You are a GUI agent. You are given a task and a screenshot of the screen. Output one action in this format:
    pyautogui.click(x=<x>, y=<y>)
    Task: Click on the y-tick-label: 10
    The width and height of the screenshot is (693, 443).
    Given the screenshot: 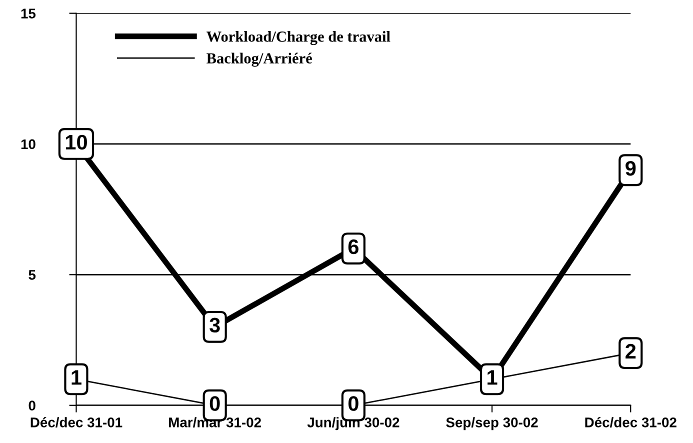 What is the action you would take?
    pyautogui.click(x=28, y=144)
    